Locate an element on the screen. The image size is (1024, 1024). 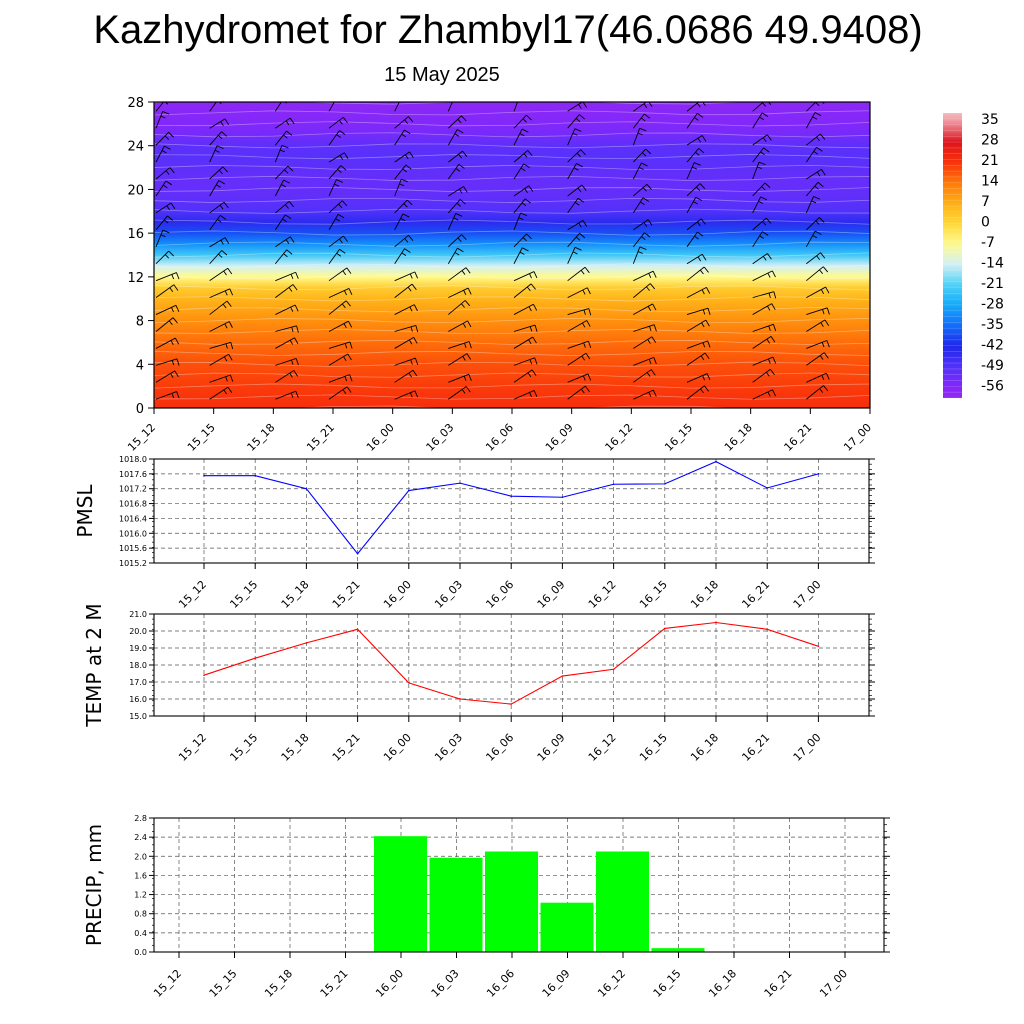
y-tick-label: 1016.0 is located at coordinates (133, 533).